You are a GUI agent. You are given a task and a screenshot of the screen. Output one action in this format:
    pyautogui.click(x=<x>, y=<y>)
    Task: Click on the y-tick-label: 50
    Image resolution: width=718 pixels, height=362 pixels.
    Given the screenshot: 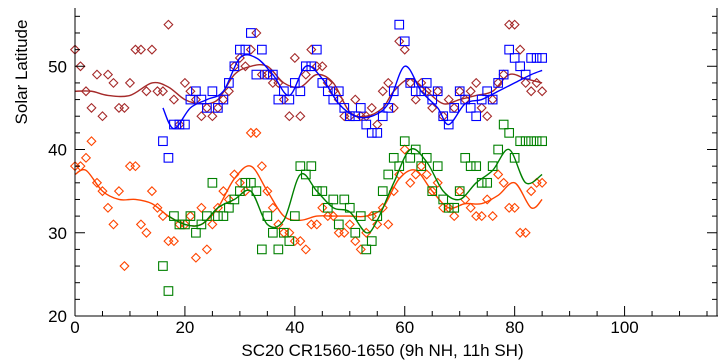 What is the action you would take?
    pyautogui.click(x=57, y=66)
    